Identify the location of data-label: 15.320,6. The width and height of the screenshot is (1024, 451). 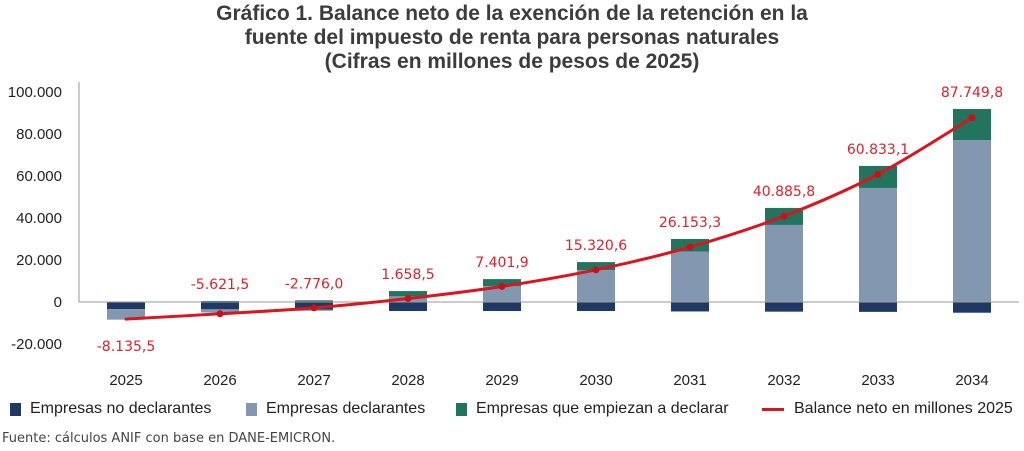
(596, 246).